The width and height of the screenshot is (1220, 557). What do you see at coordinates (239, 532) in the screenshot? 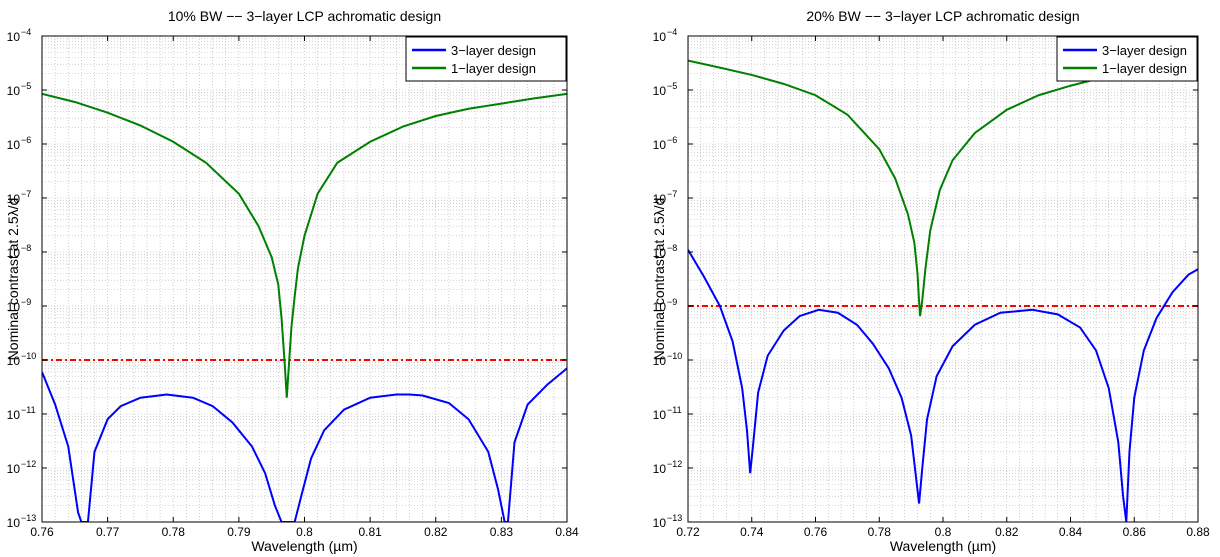
I see `x-tick-label: 0.79` at bounding box center [239, 532].